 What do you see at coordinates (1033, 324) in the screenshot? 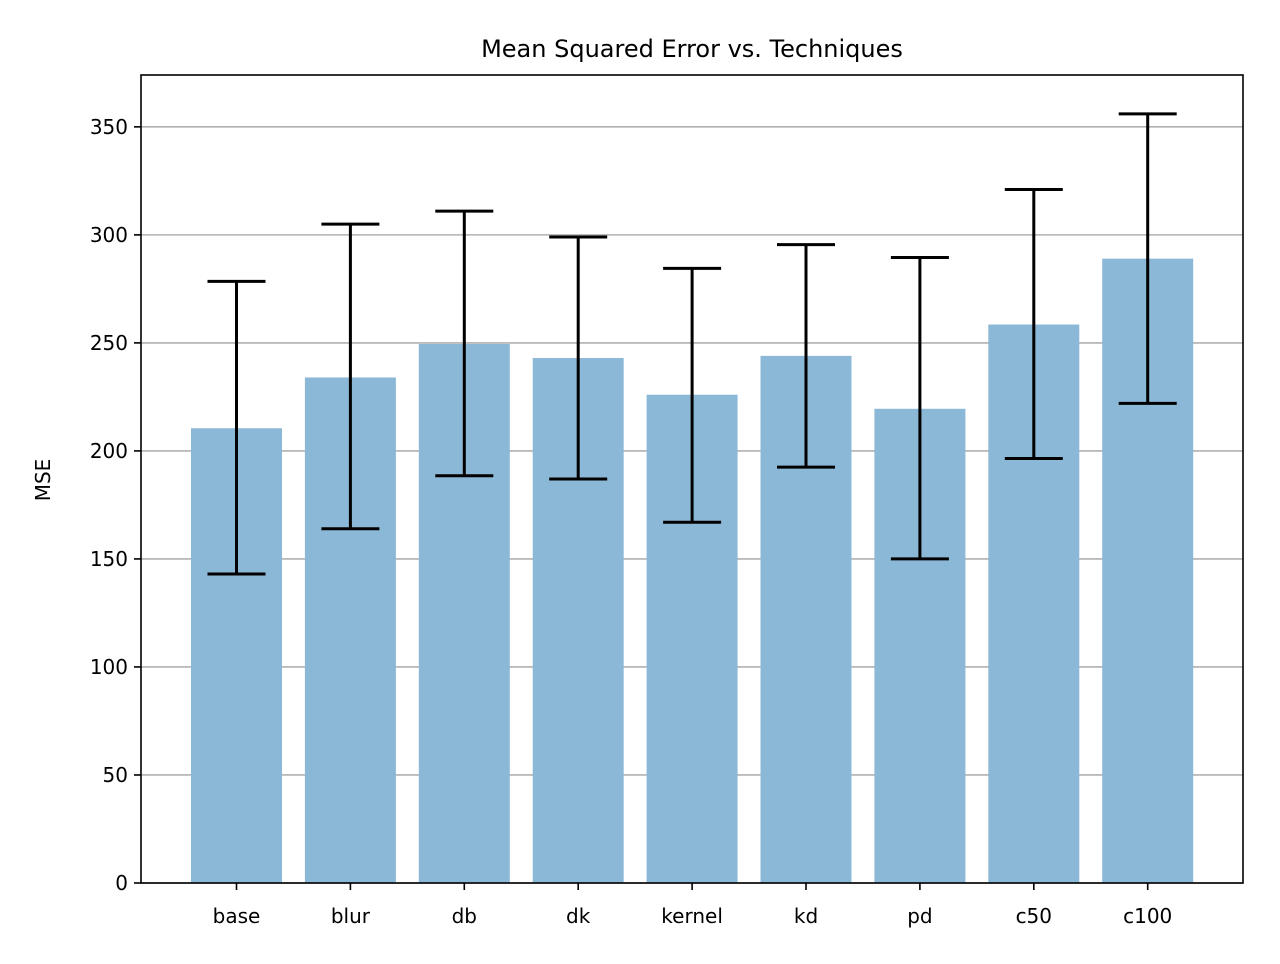
I see `error-bar-c50` at bounding box center [1033, 324].